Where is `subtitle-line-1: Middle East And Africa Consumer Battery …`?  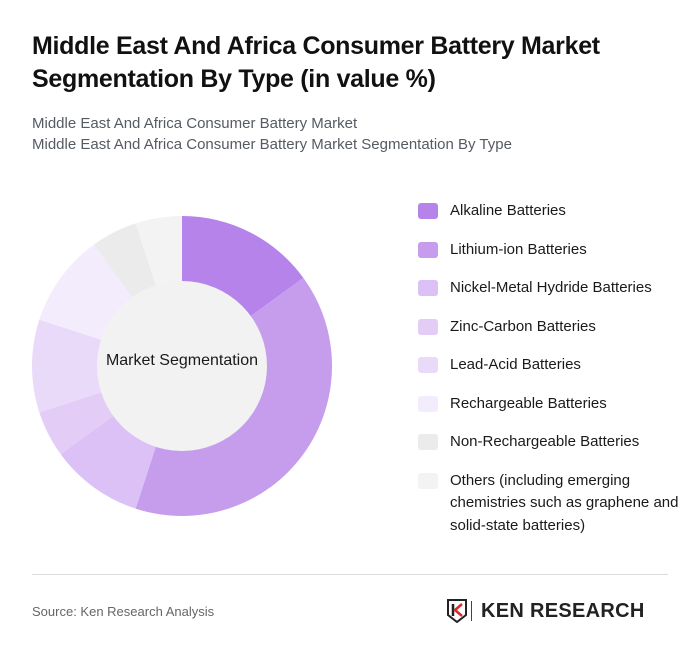
subtitle-line-1: Middle East And Africa Consumer Battery … is located at coordinates (195, 123).